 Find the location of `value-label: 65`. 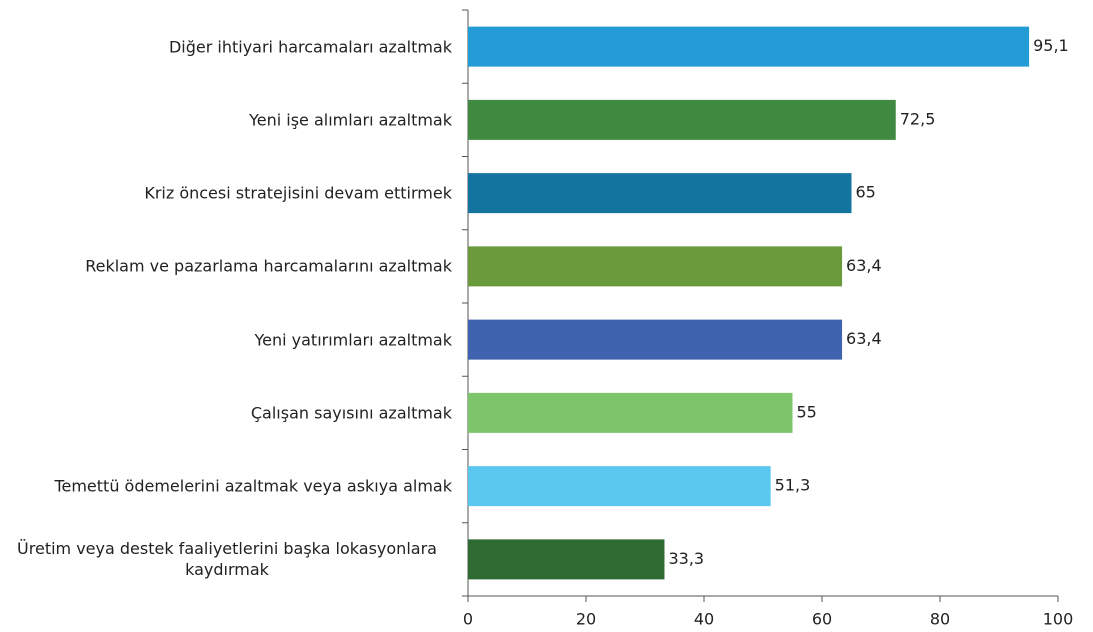

value-label: 65 is located at coordinates (866, 192).